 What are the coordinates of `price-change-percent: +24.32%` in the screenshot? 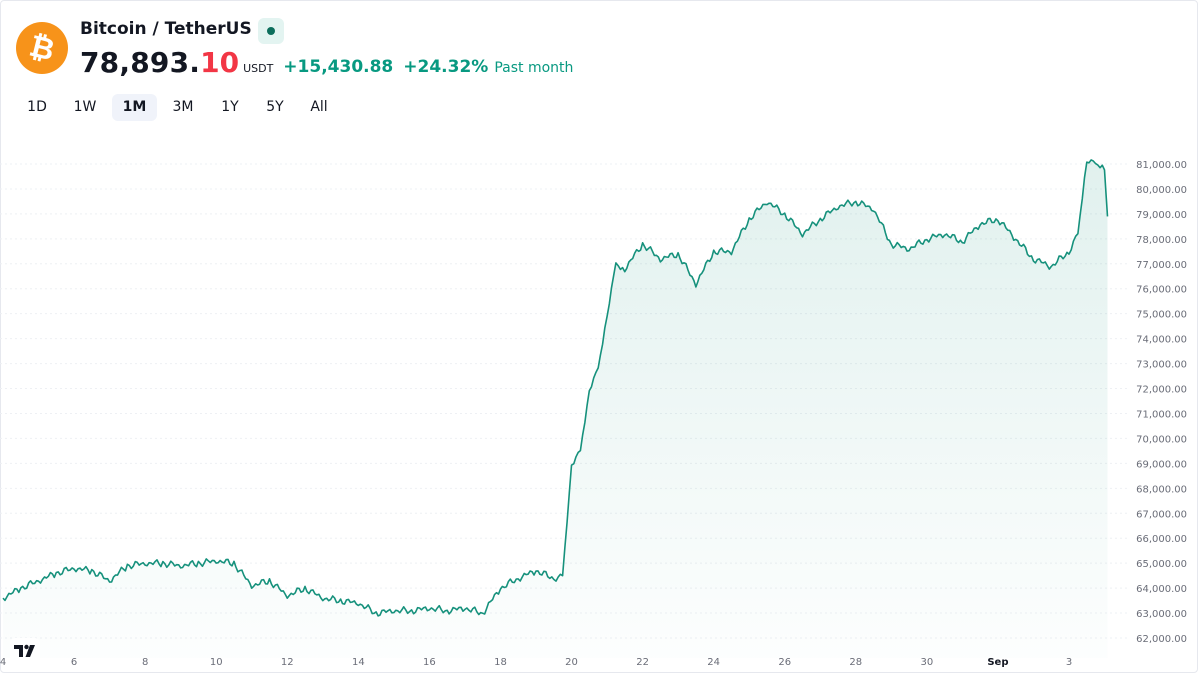 It's located at (446, 67).